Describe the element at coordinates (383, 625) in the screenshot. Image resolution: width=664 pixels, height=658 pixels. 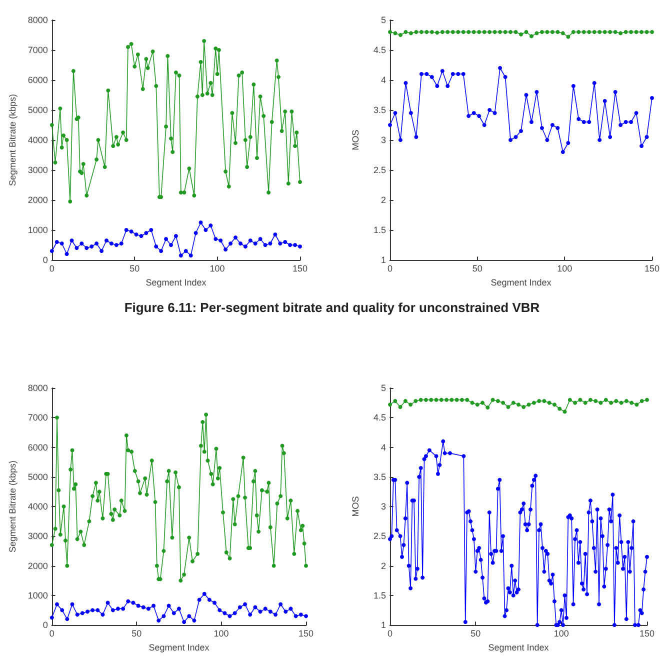
I see `y-tick-label: 1` at that location.